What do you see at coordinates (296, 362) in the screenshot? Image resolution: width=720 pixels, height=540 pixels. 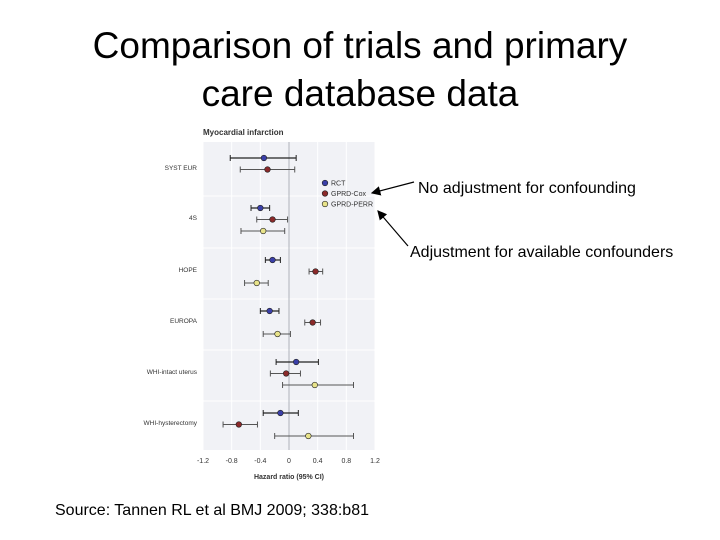 I see `point-whi-intact-uterus-rct` at bounding box center [296, 362].